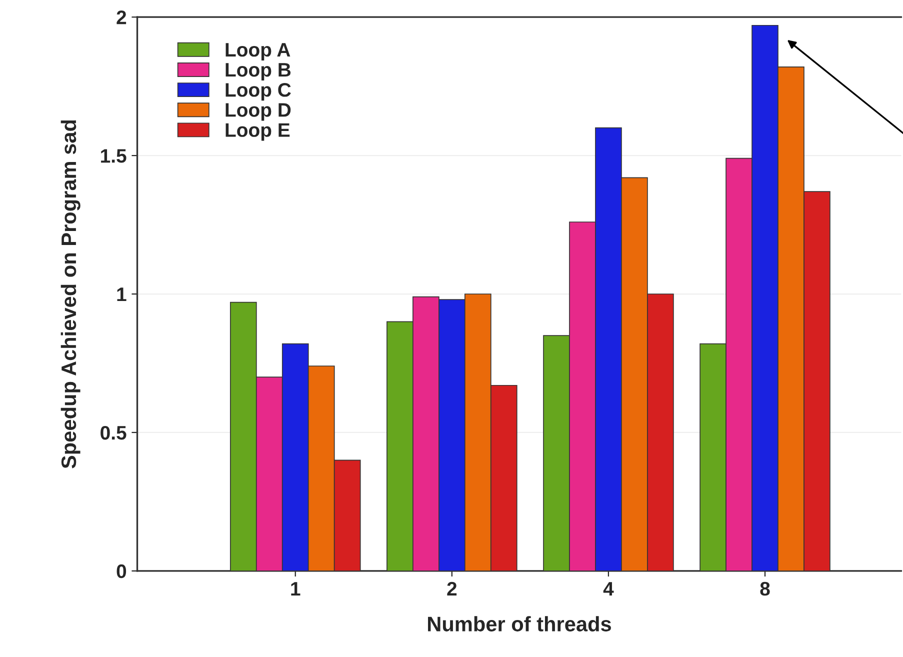  Describe the element at coordinates (258, 51) in the screenshot. I see `legend-label: Loop A` at that location.